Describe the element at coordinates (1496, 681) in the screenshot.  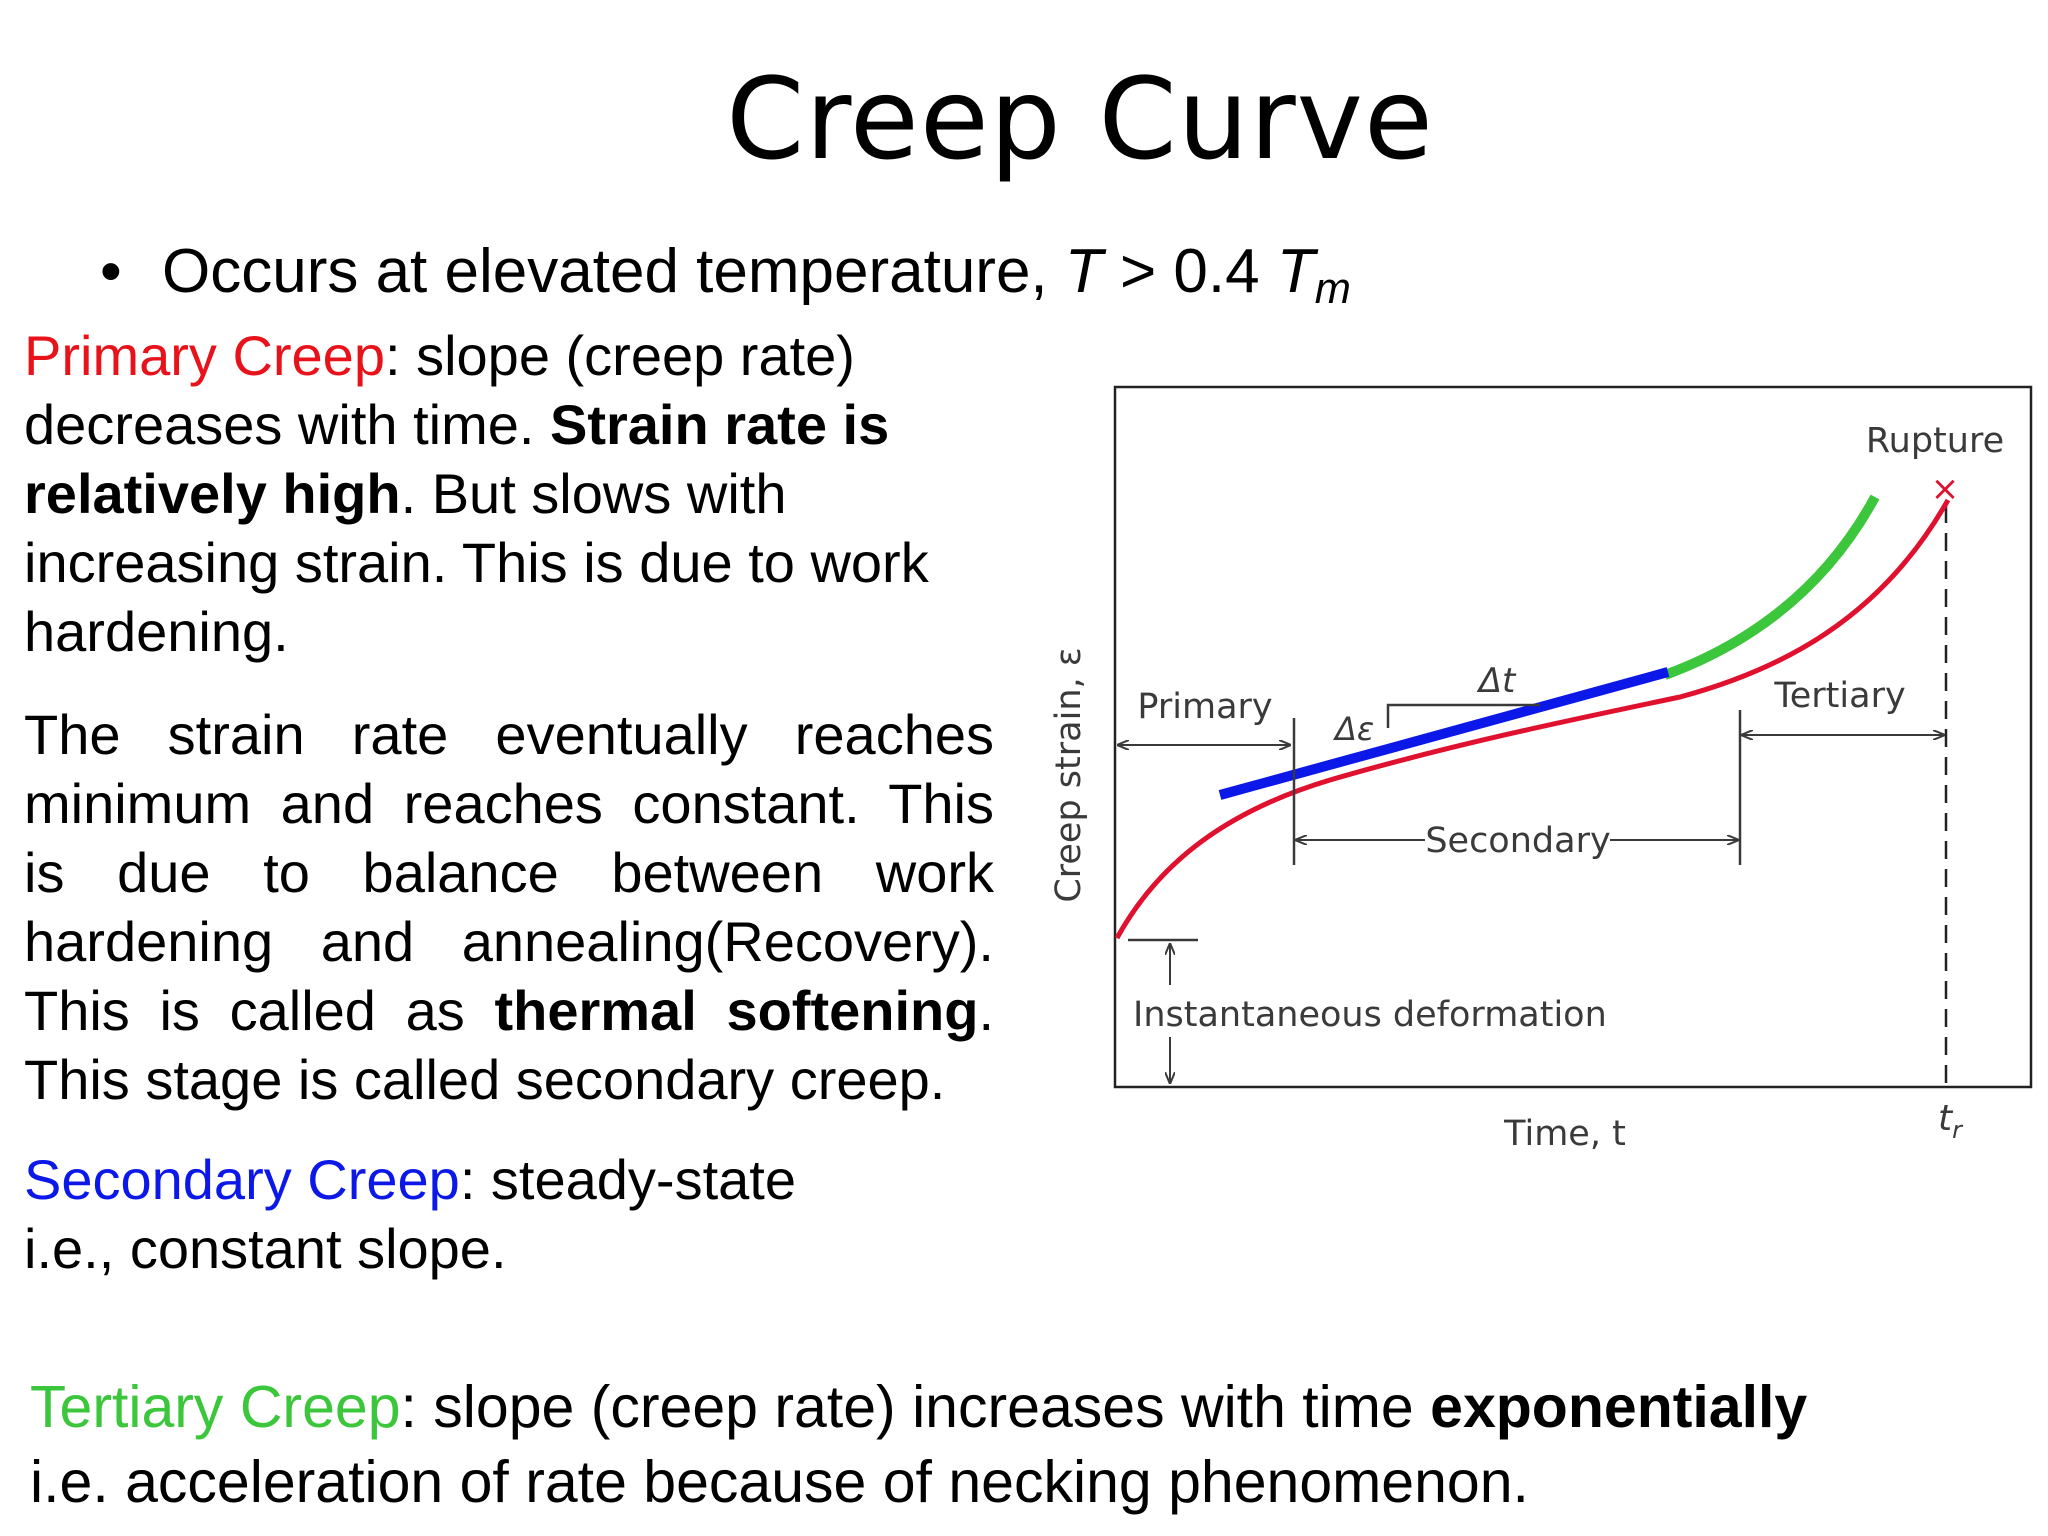
I see `delta-t-label: Δt` at that location.